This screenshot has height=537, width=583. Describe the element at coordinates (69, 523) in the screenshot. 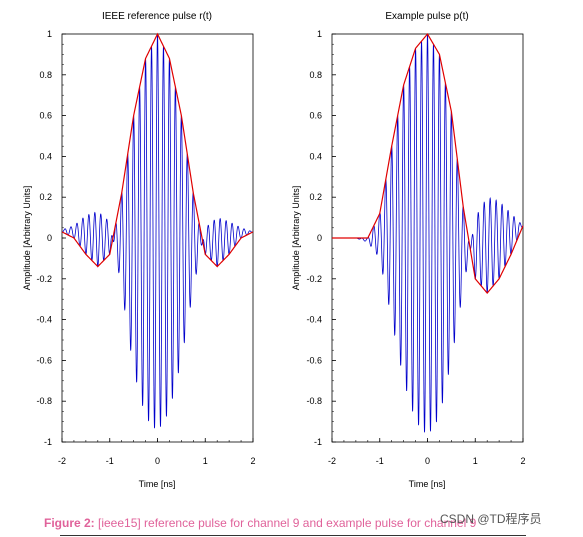

I see `caption-label: Figure 2:` at that location.